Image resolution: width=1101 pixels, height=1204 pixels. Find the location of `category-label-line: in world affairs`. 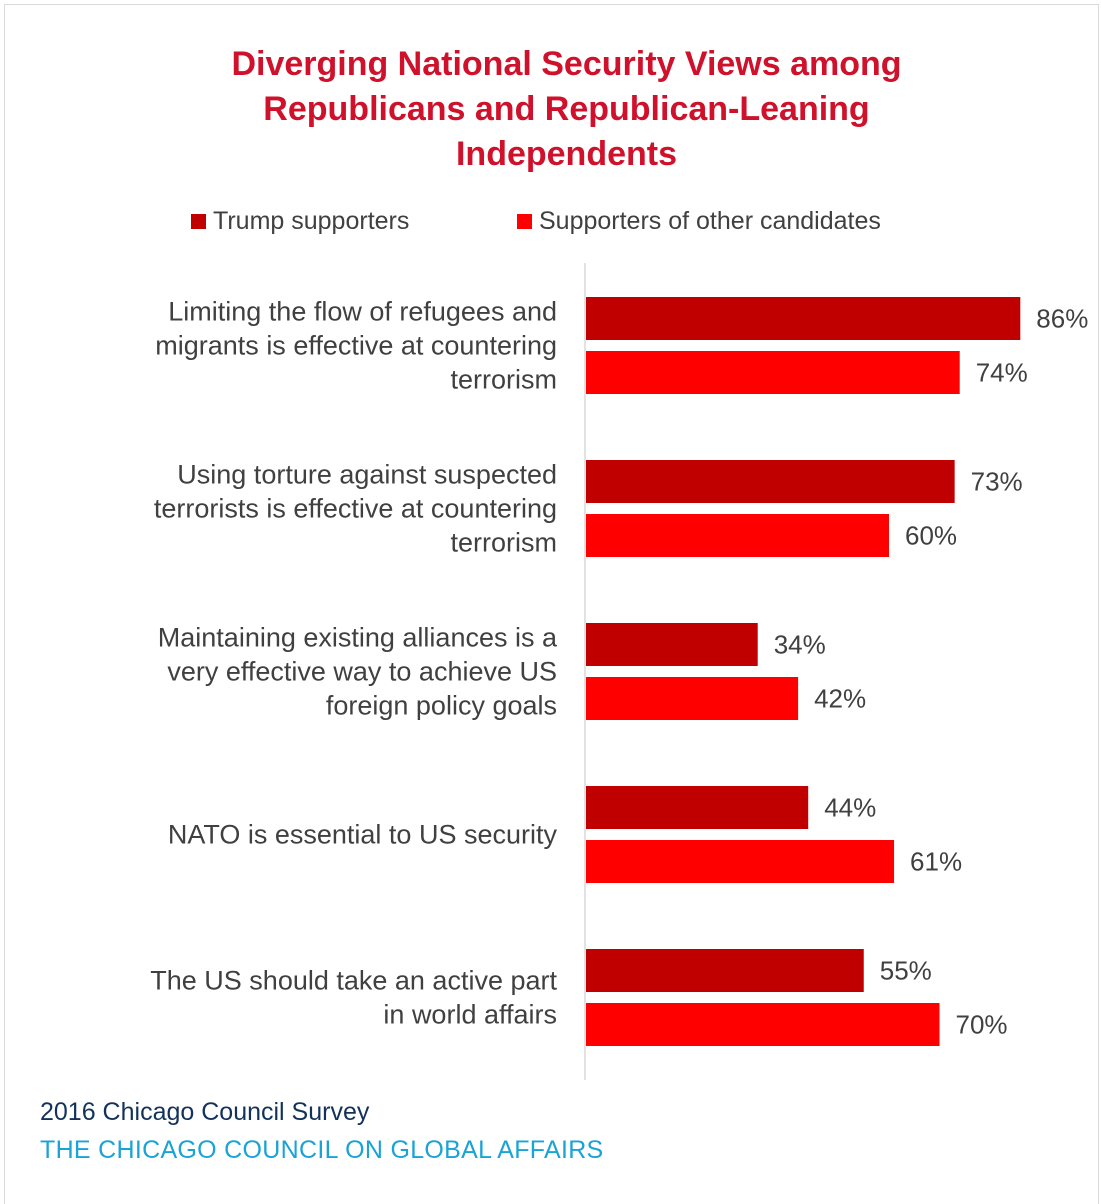

category-label-line: in world affairs is located at coordinates (470, 1015).